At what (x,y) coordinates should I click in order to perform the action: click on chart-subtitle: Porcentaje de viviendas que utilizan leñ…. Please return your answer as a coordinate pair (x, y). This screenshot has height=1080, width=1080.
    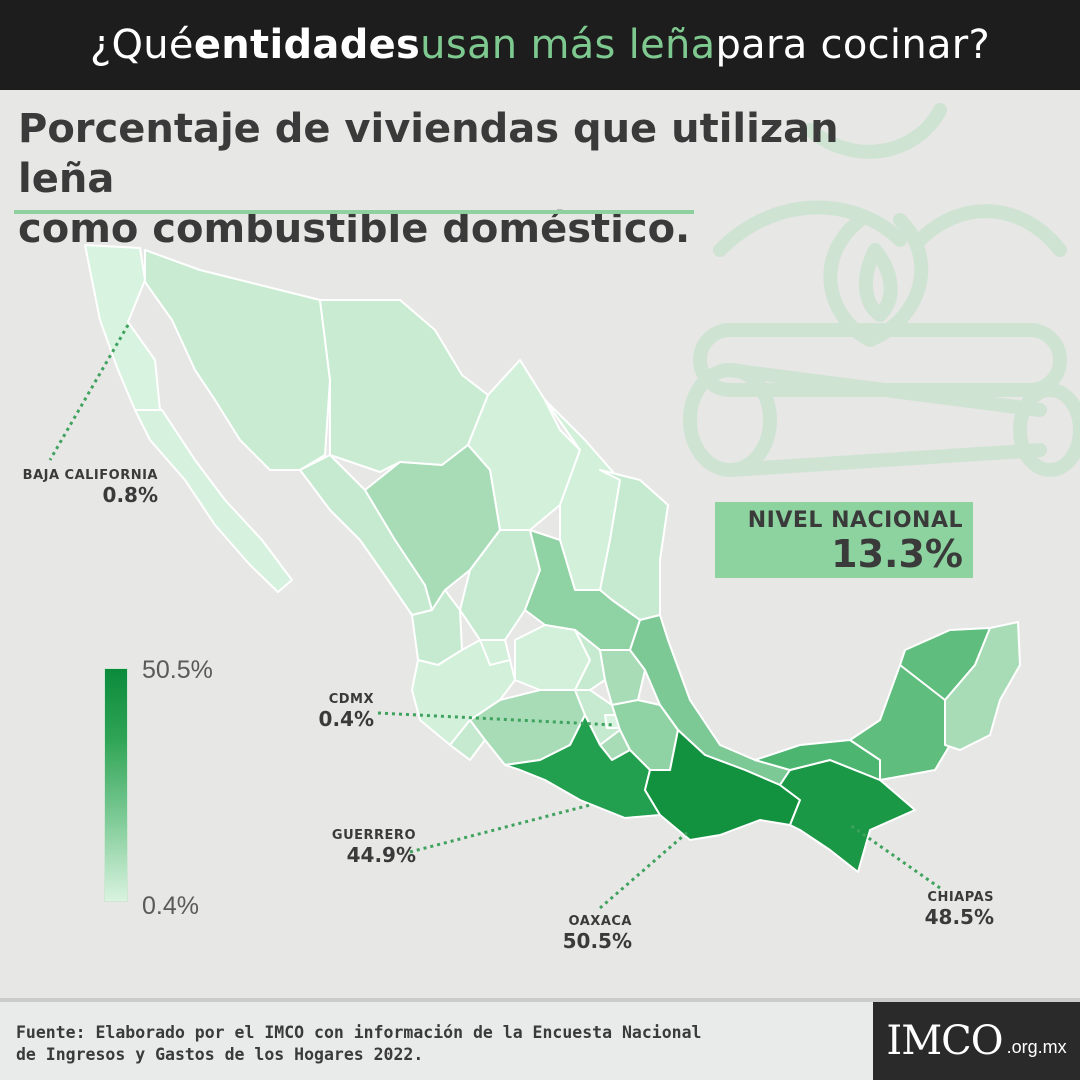
    Looking at the image, I should click on (468, 179).